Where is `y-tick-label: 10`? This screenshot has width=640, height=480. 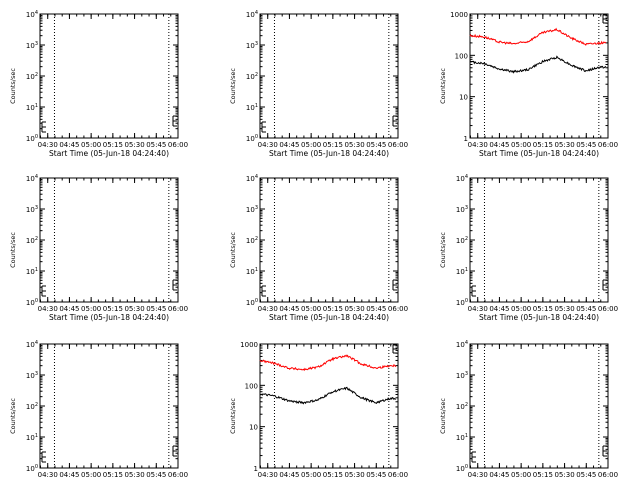 y-tick-label: 10 is located at coordinates (463, 98).